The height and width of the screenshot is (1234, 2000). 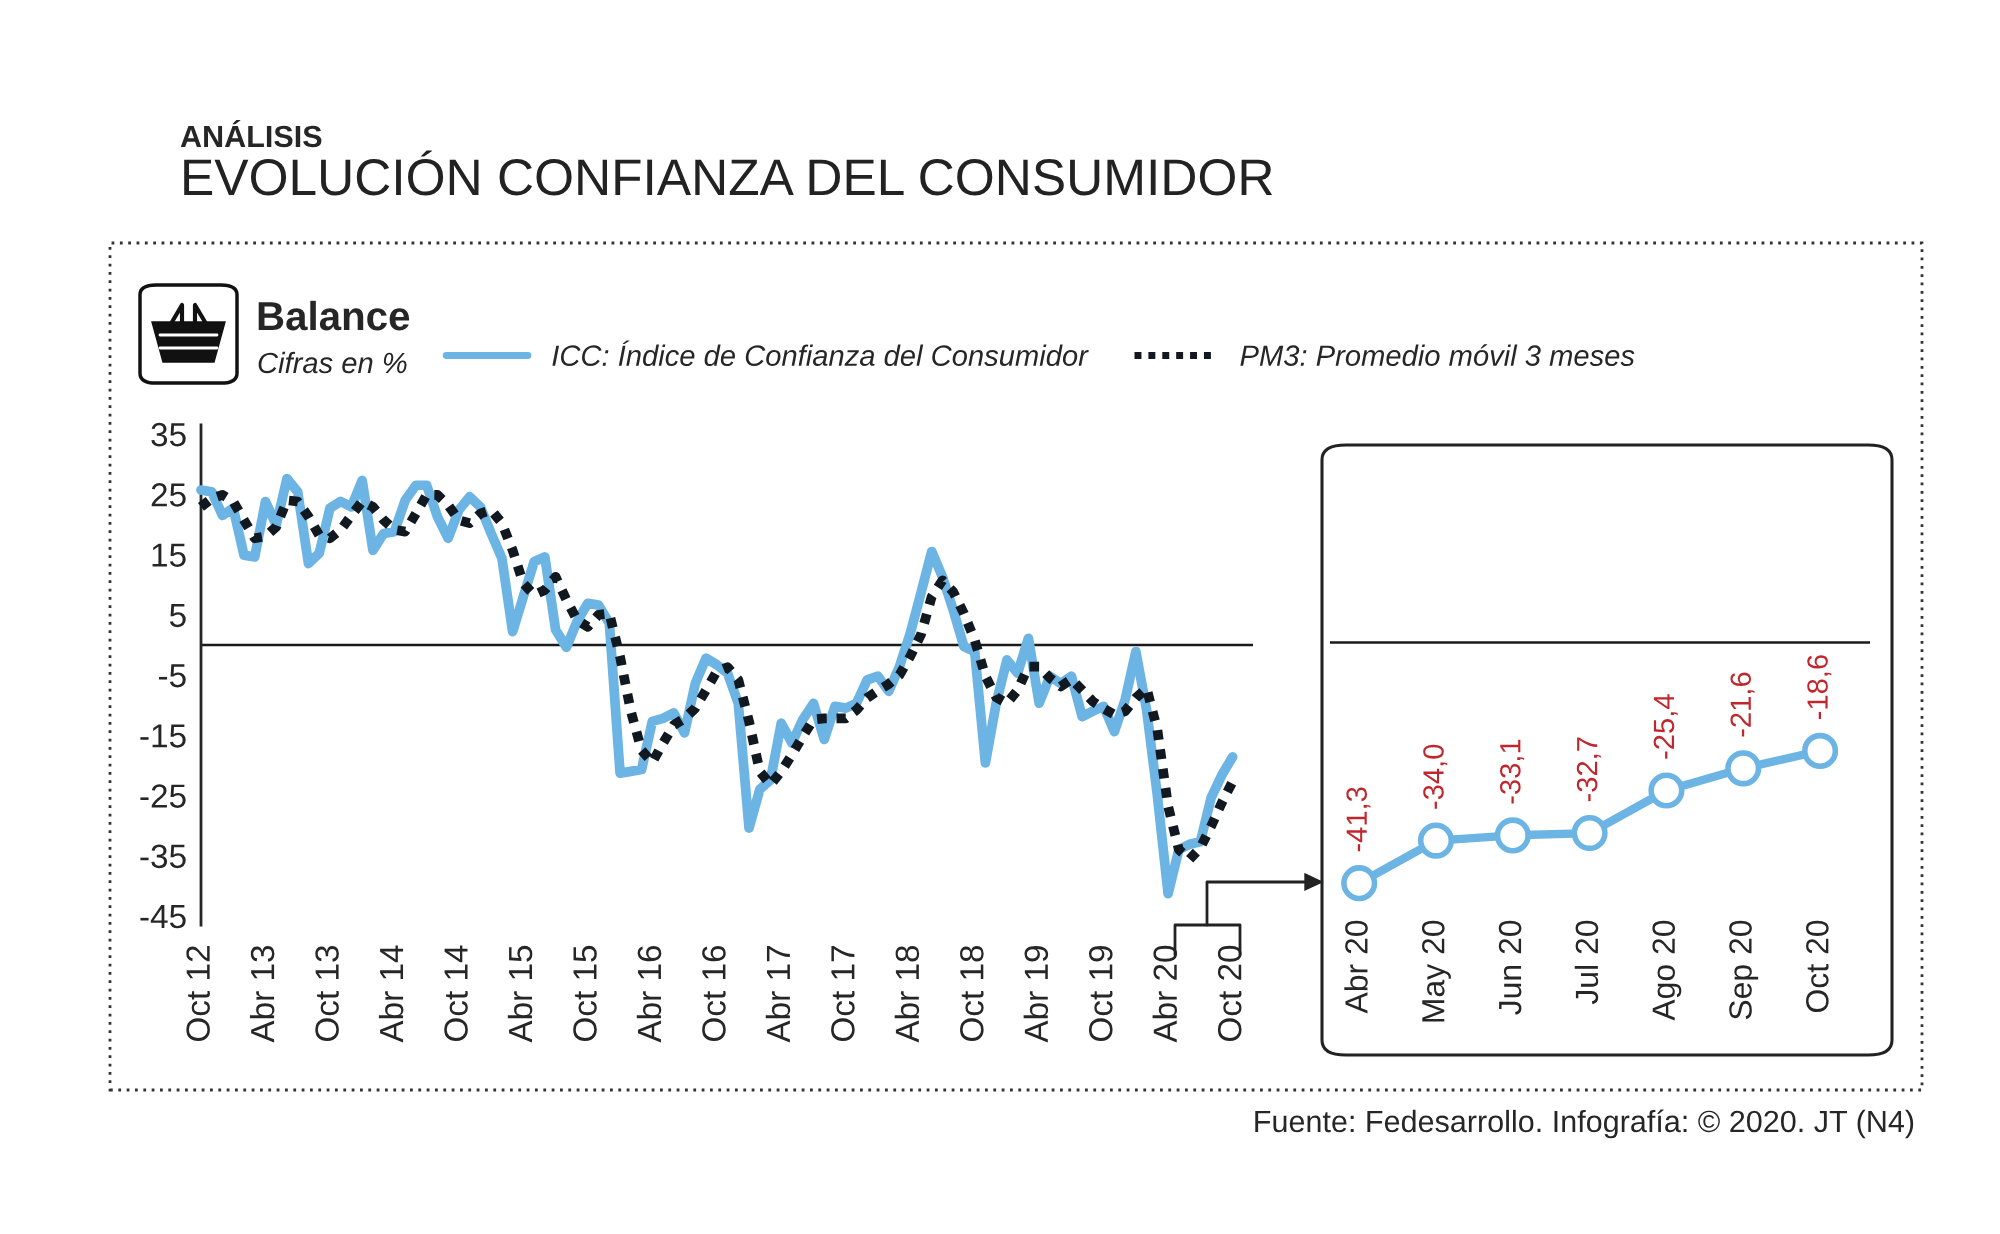 I want to click on x-tick-label: Oct 16, so click(x=714, y=993).